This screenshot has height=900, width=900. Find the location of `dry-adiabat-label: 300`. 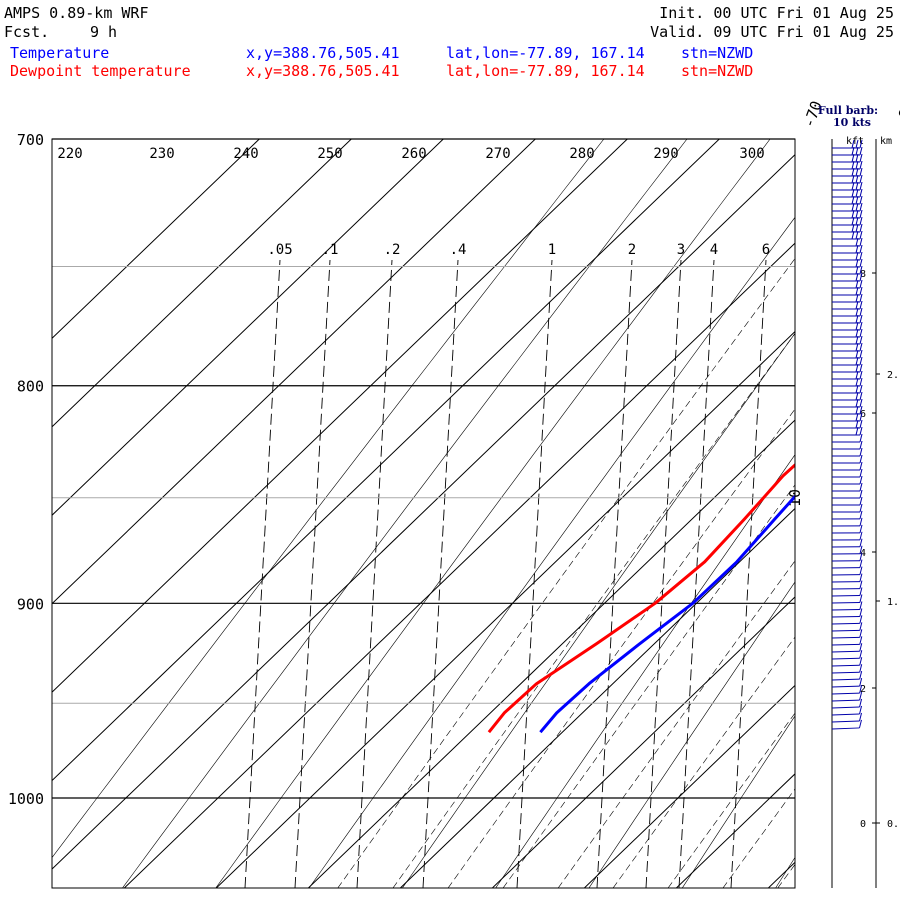

dry-adiabat-label: 300 is located at coordinates (751, 154).